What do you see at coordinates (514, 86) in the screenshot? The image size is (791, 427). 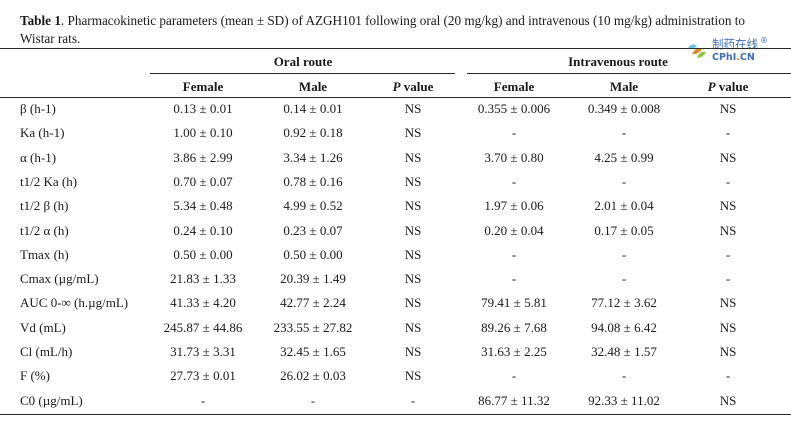 I see `iv-female-header: Female` at bounding box center [514, 86].